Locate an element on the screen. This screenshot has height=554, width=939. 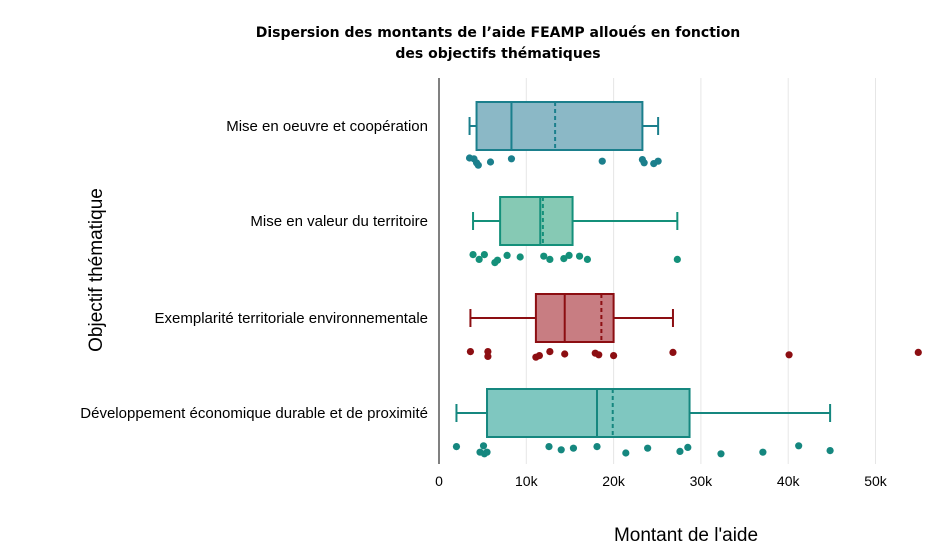
x-tick-label: 10k is located at coordinates (527, 481).